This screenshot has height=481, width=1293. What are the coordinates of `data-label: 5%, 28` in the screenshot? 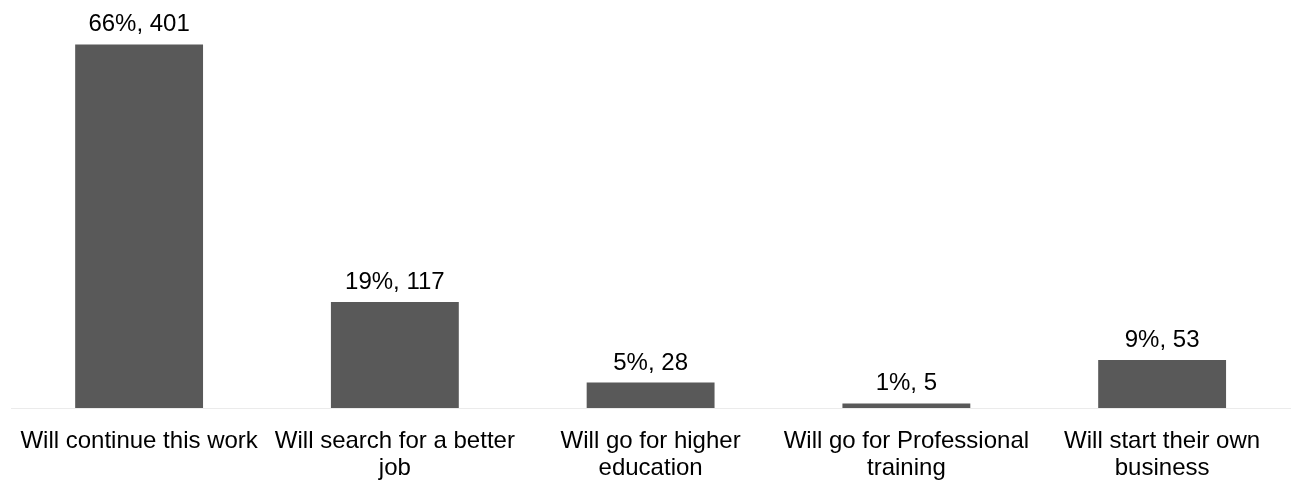 It's located at (650, 361).